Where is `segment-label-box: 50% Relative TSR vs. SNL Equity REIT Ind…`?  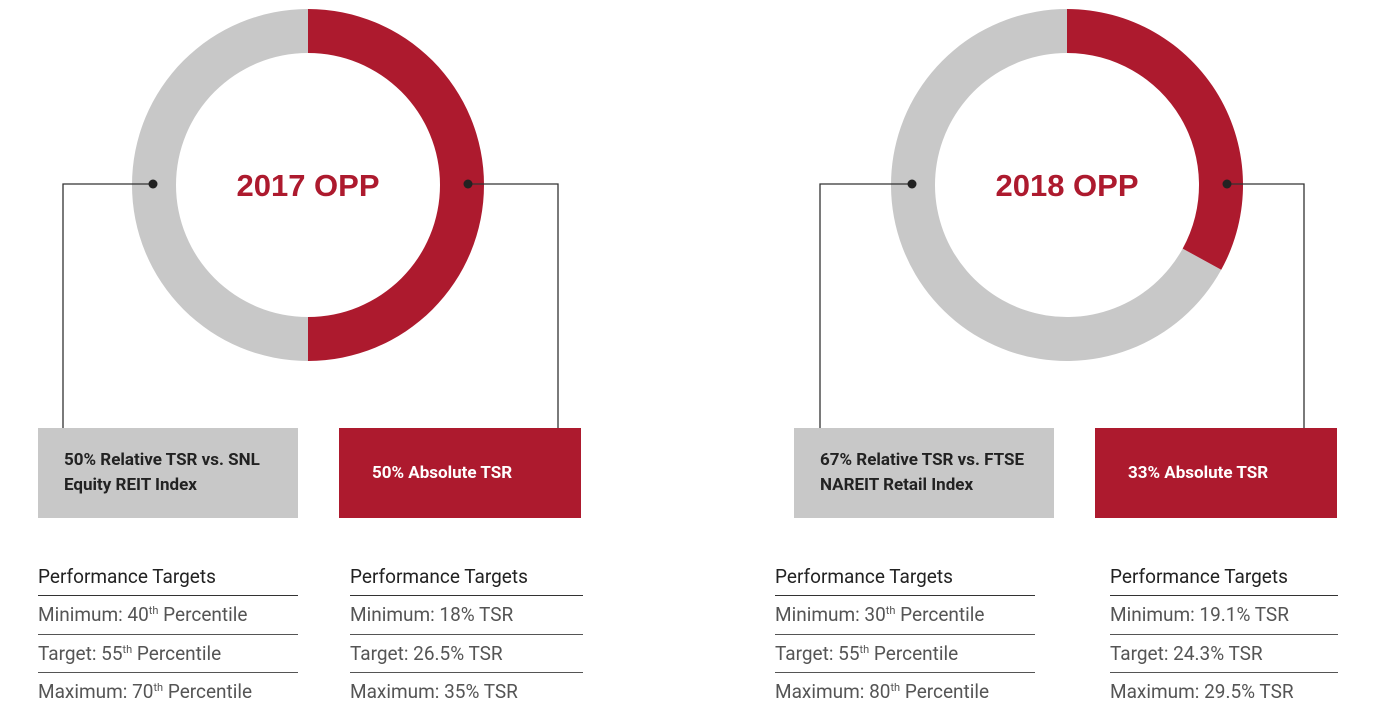 segment-label-box: 50% Relative TSR vs. SNL Equity REIT Ind… is located at coordinates (168, 473).